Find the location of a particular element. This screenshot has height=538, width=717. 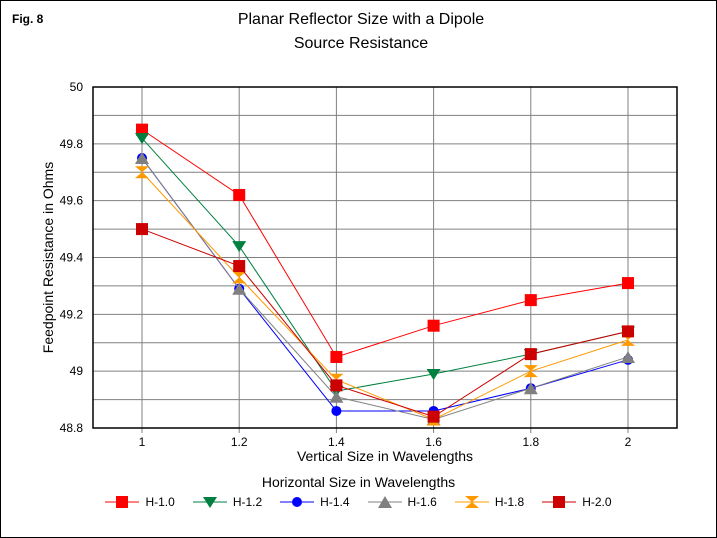

legend-title: Horizontal Size in Wavelengths is located at coordinates (358, 482).